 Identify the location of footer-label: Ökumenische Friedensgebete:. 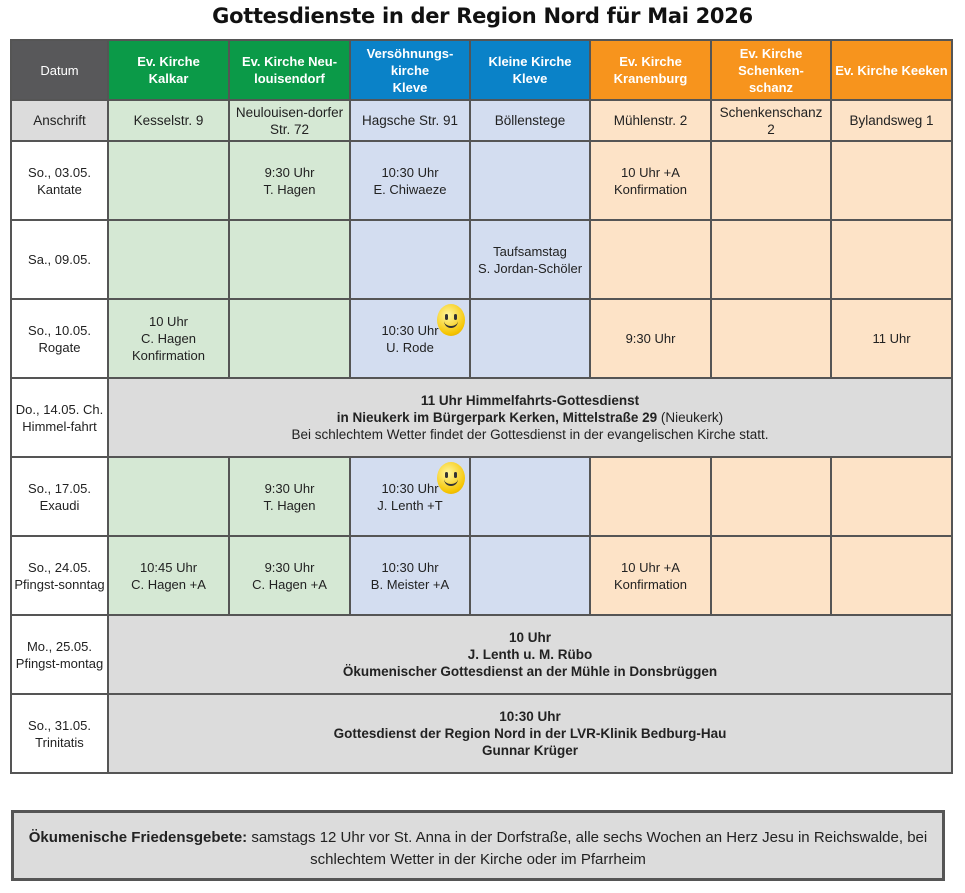
(138, 837).